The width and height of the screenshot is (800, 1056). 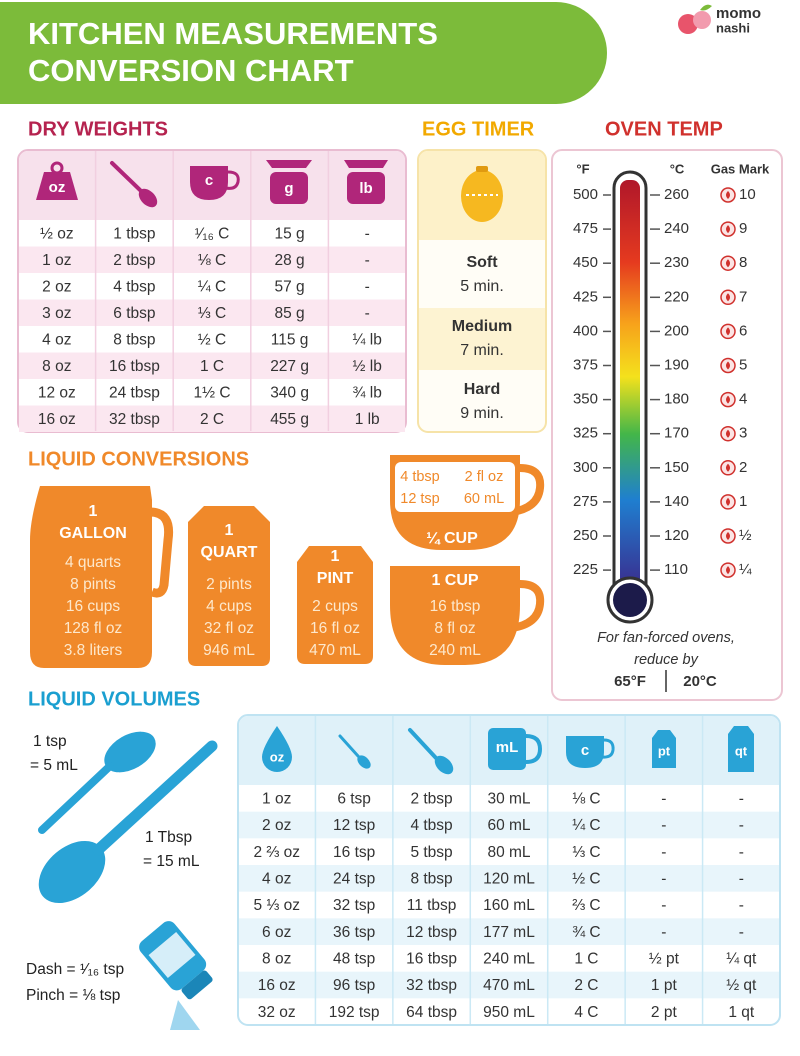 What do you see at coordinates (73, 995) in the screenshot?
I see `pinch-label: Pinch = ⅛ tsp` at bounding box center [73, 995].